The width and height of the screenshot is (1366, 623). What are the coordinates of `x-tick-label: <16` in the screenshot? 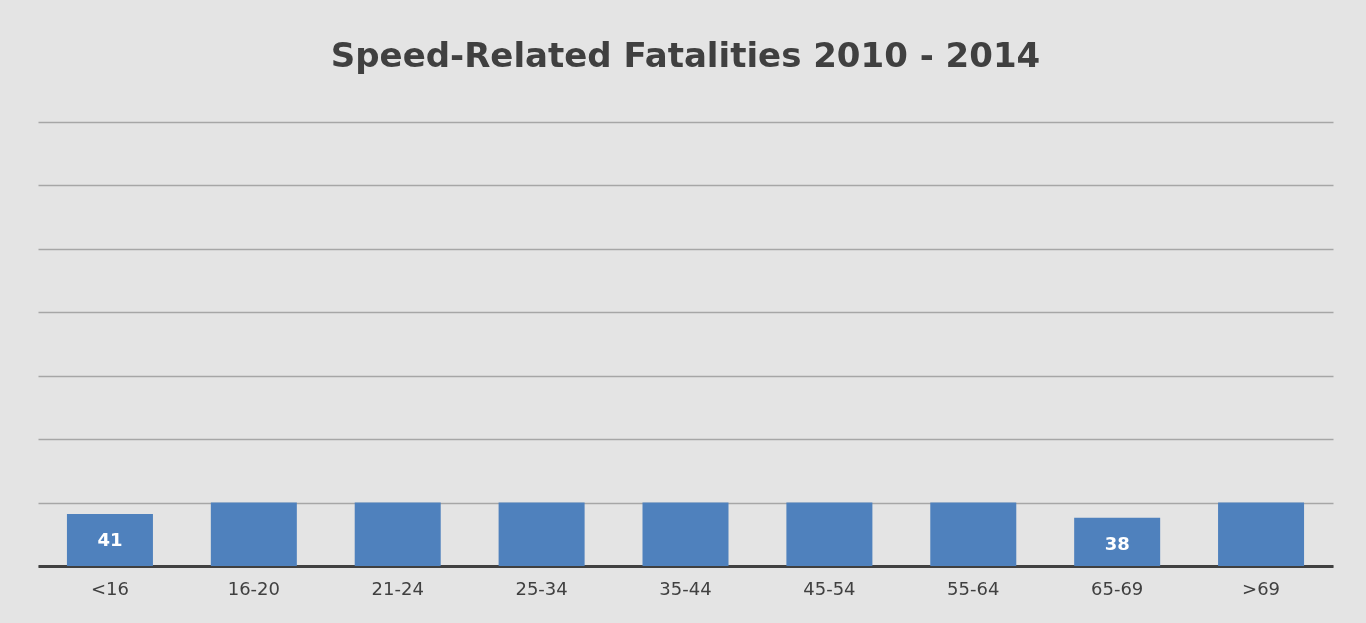 It's located at (109, 588).